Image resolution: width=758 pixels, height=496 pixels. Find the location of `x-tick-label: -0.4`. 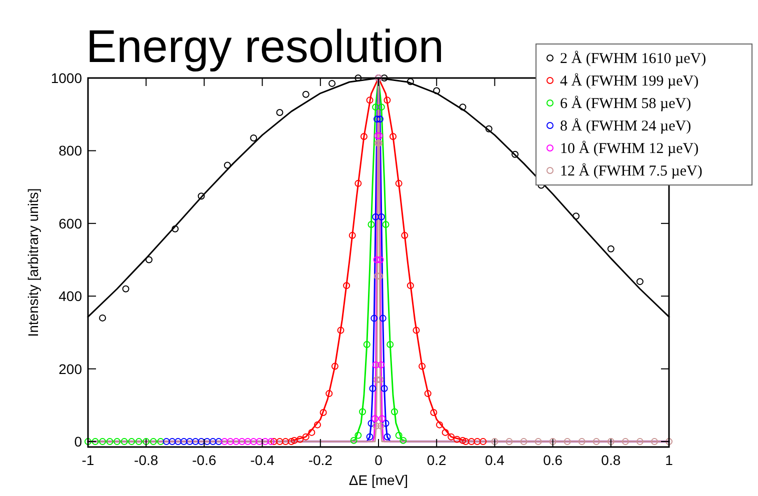

x-tick-label: -0.4 is located at coordinates (262, 460).